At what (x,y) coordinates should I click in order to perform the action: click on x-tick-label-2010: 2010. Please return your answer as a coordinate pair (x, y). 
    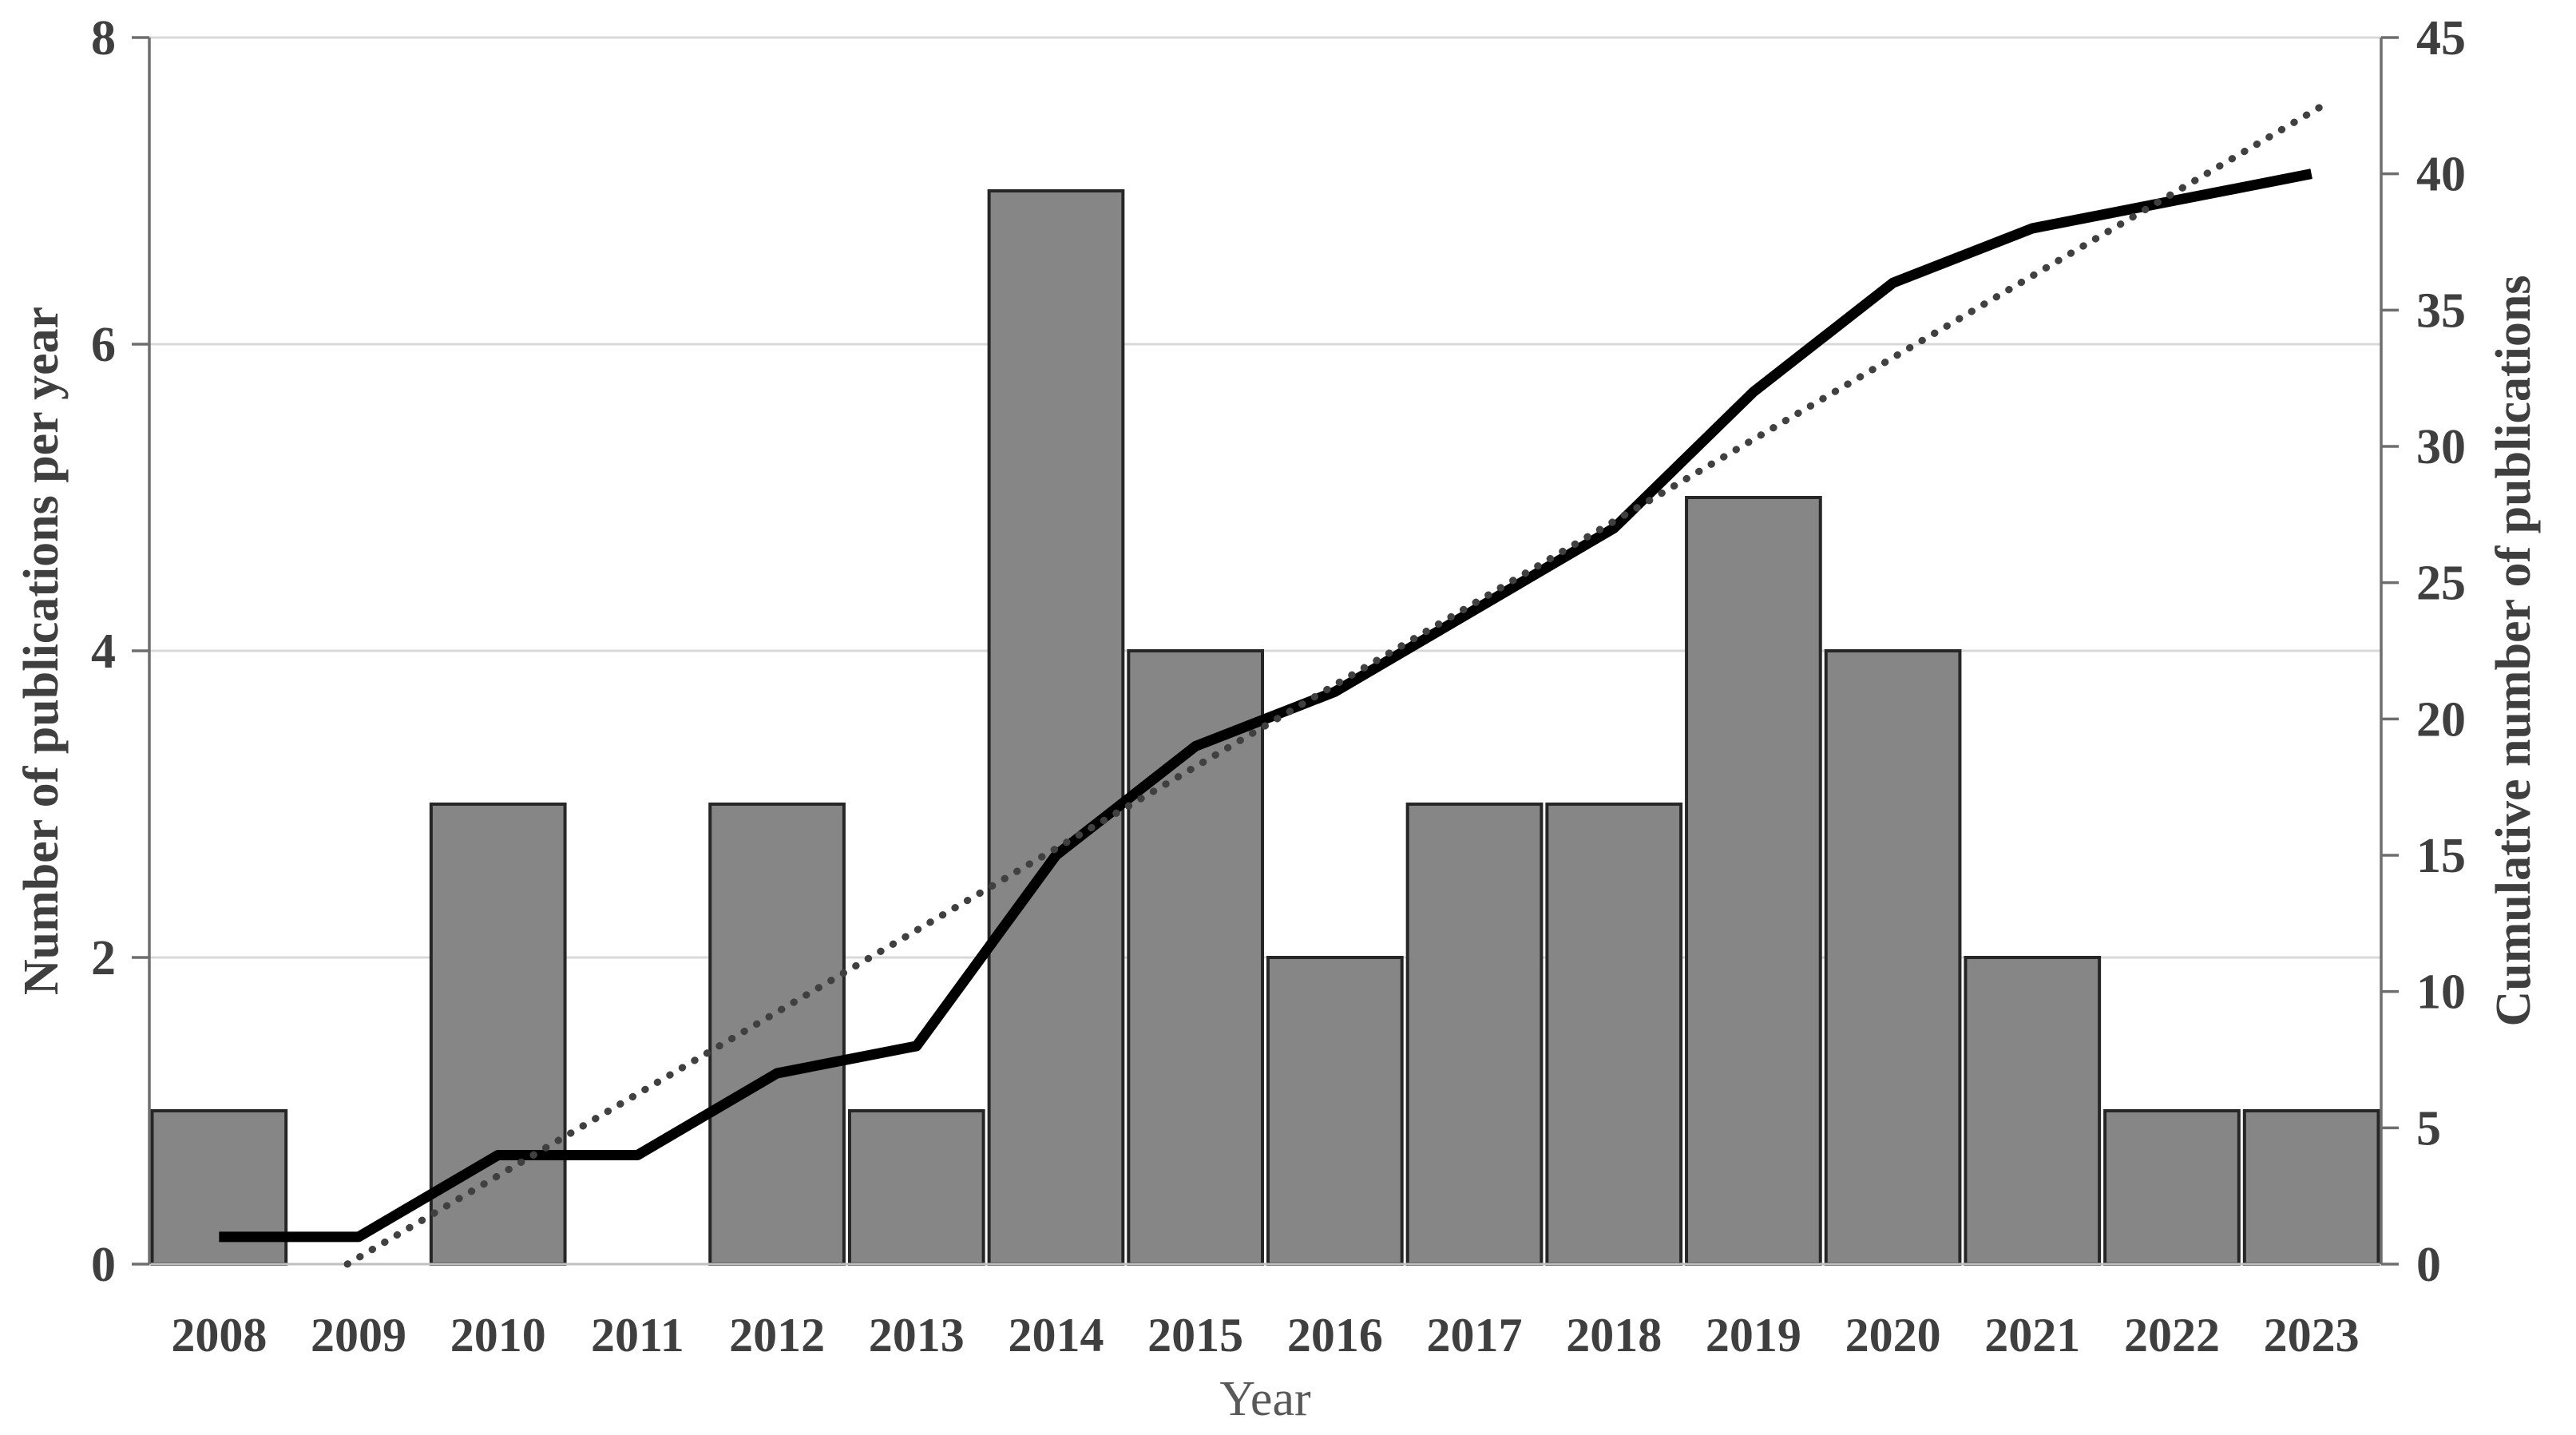
    Looking at the image, I should click on (498, 1335).